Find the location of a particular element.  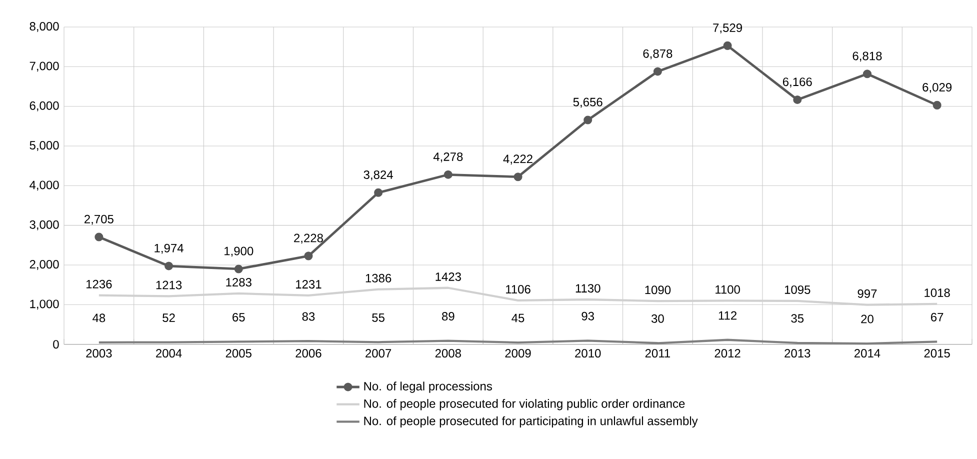

data-label: 1106 is located at coordinates (518, 289).